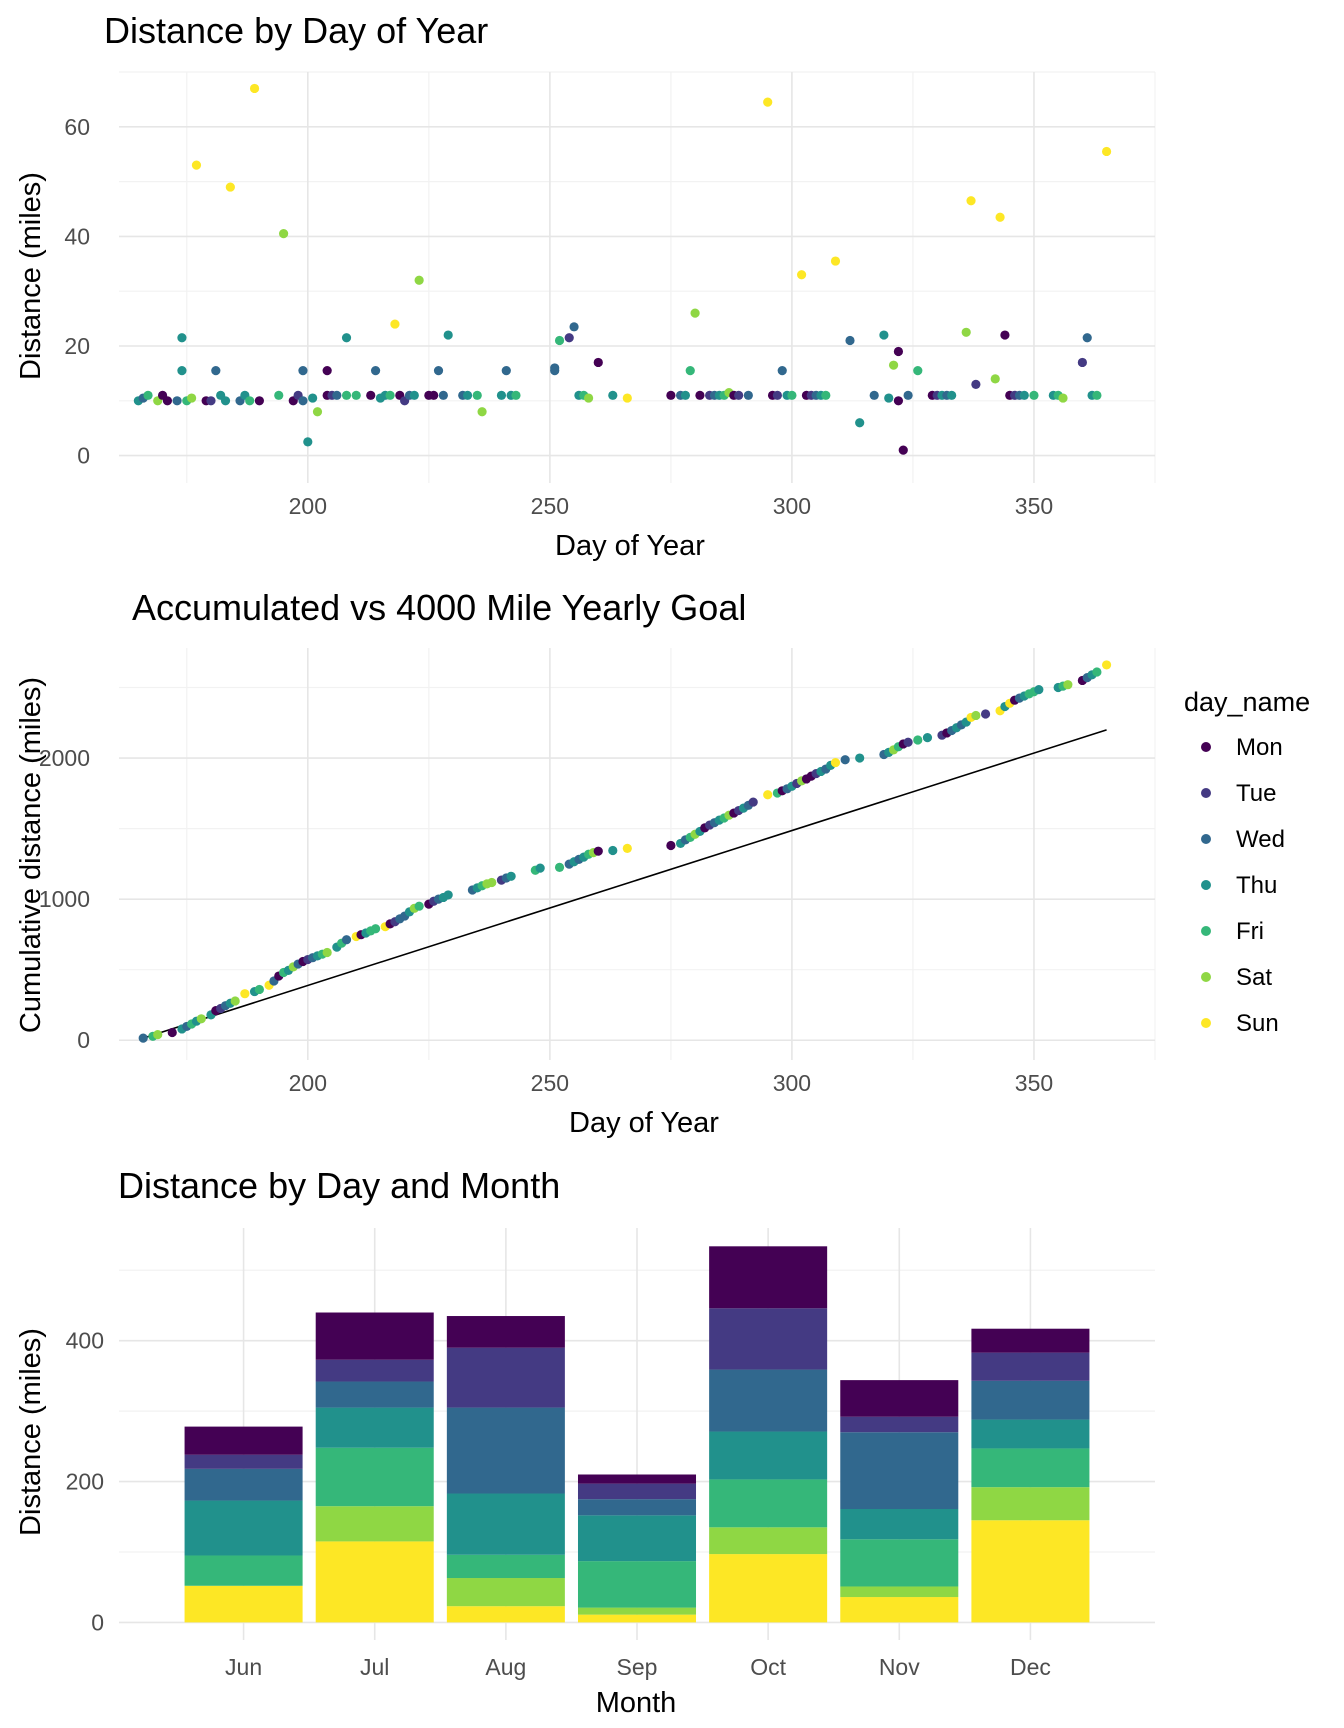 This screenshot has width=1344, height=1728. Describe the element at coordinates (637, 1434) in the screenshot. I see `stacked-bars` at that location.